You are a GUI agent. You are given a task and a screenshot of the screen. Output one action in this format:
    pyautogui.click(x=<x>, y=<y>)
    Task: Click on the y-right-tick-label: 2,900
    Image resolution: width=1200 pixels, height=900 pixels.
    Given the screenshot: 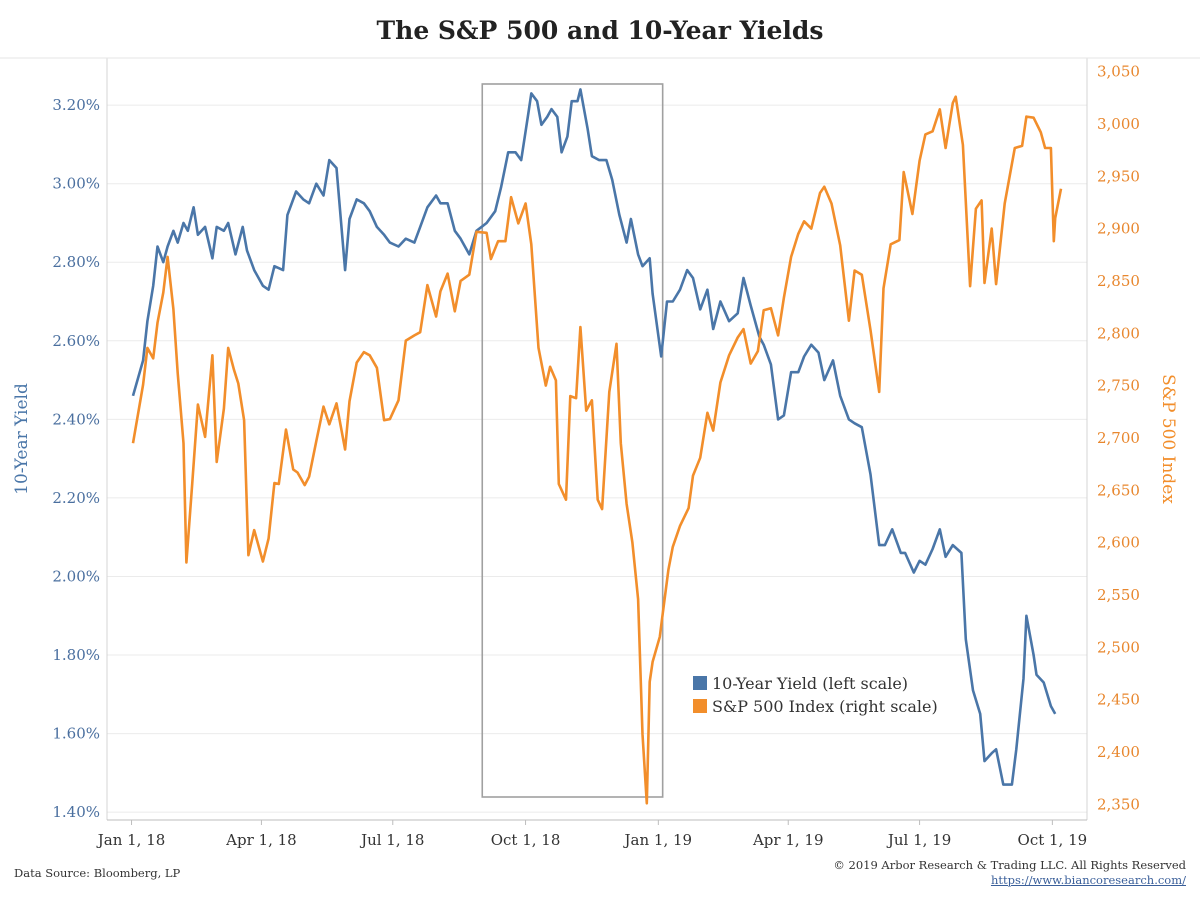 What is the action you would take?
    pyautogui.click(x=1118, y=229)
    